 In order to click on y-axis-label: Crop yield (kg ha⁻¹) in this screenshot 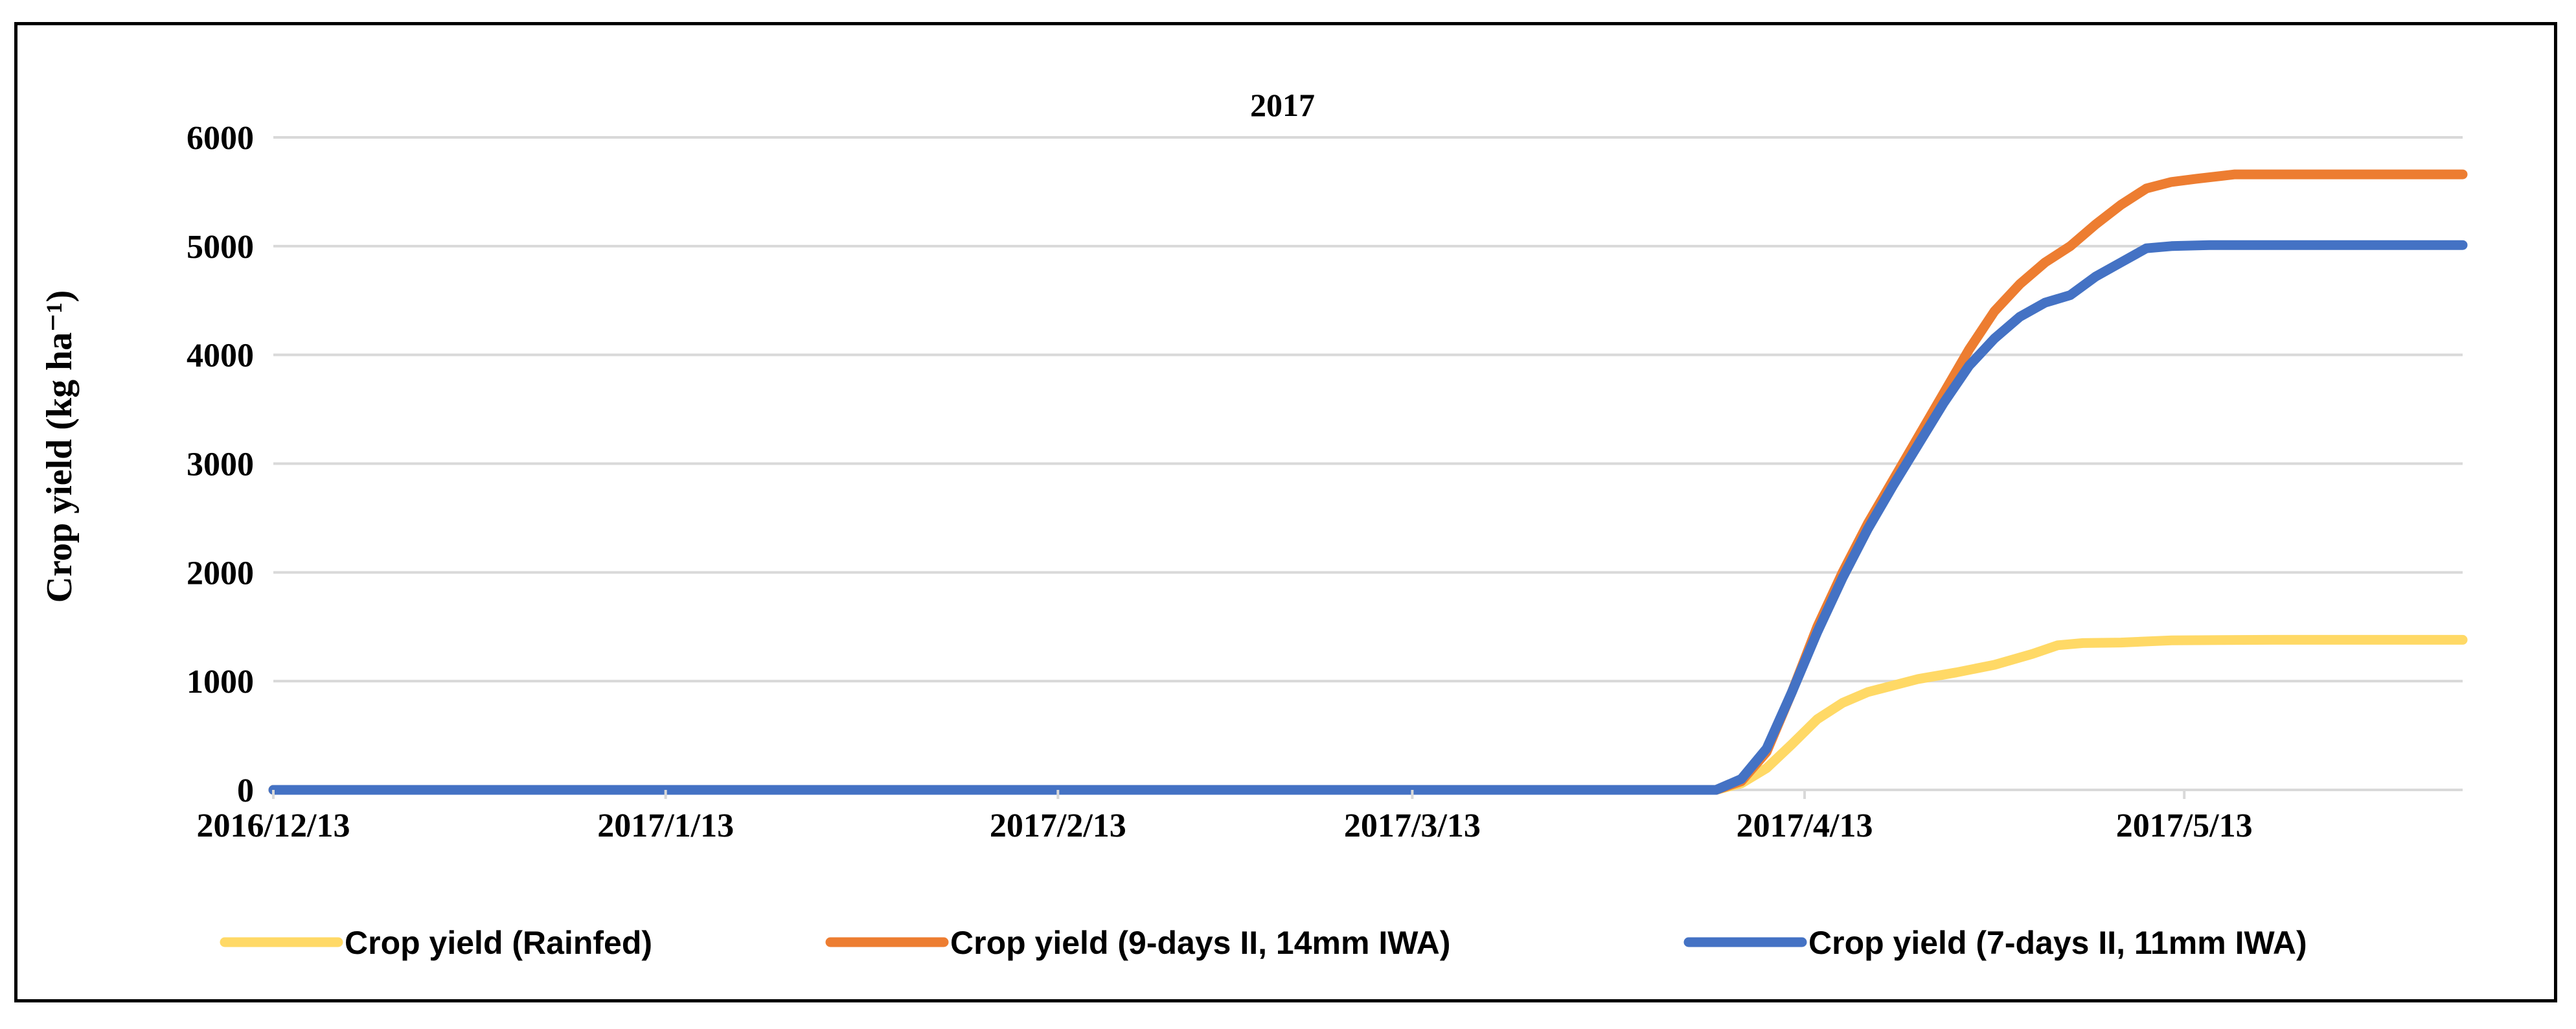, I will do `click(60, 446)`.